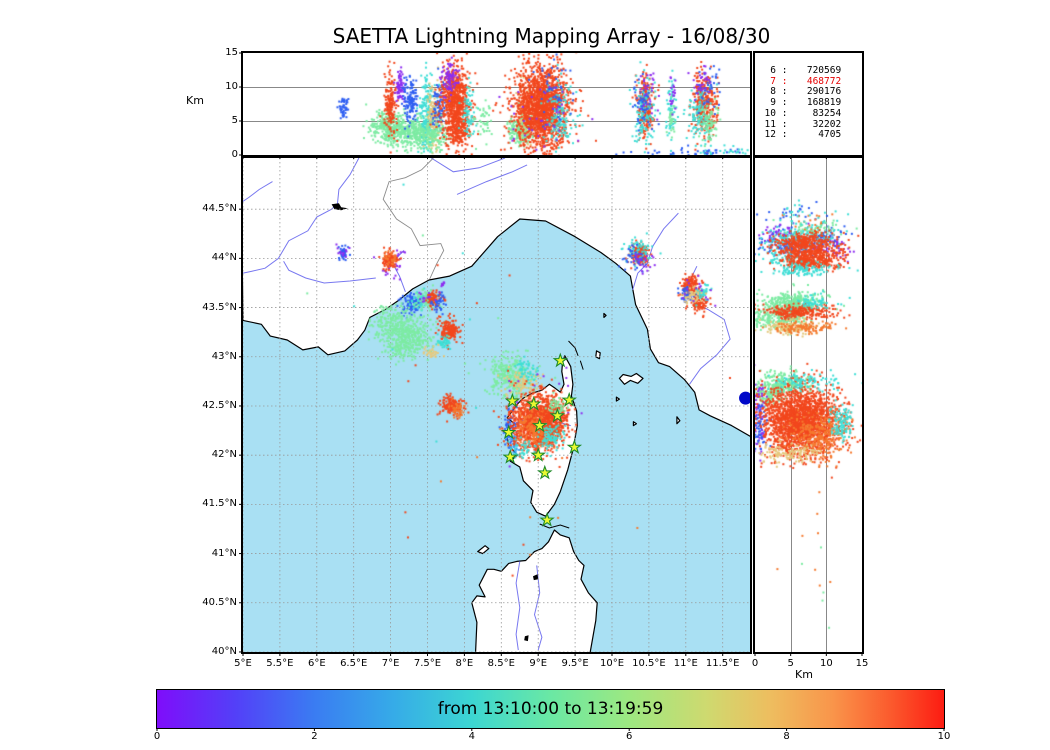  What do you see at coordinates (390, 663) in the screenshot?
I see `map-lon-tick-label: 7°E` at bounding box center [390, 663].